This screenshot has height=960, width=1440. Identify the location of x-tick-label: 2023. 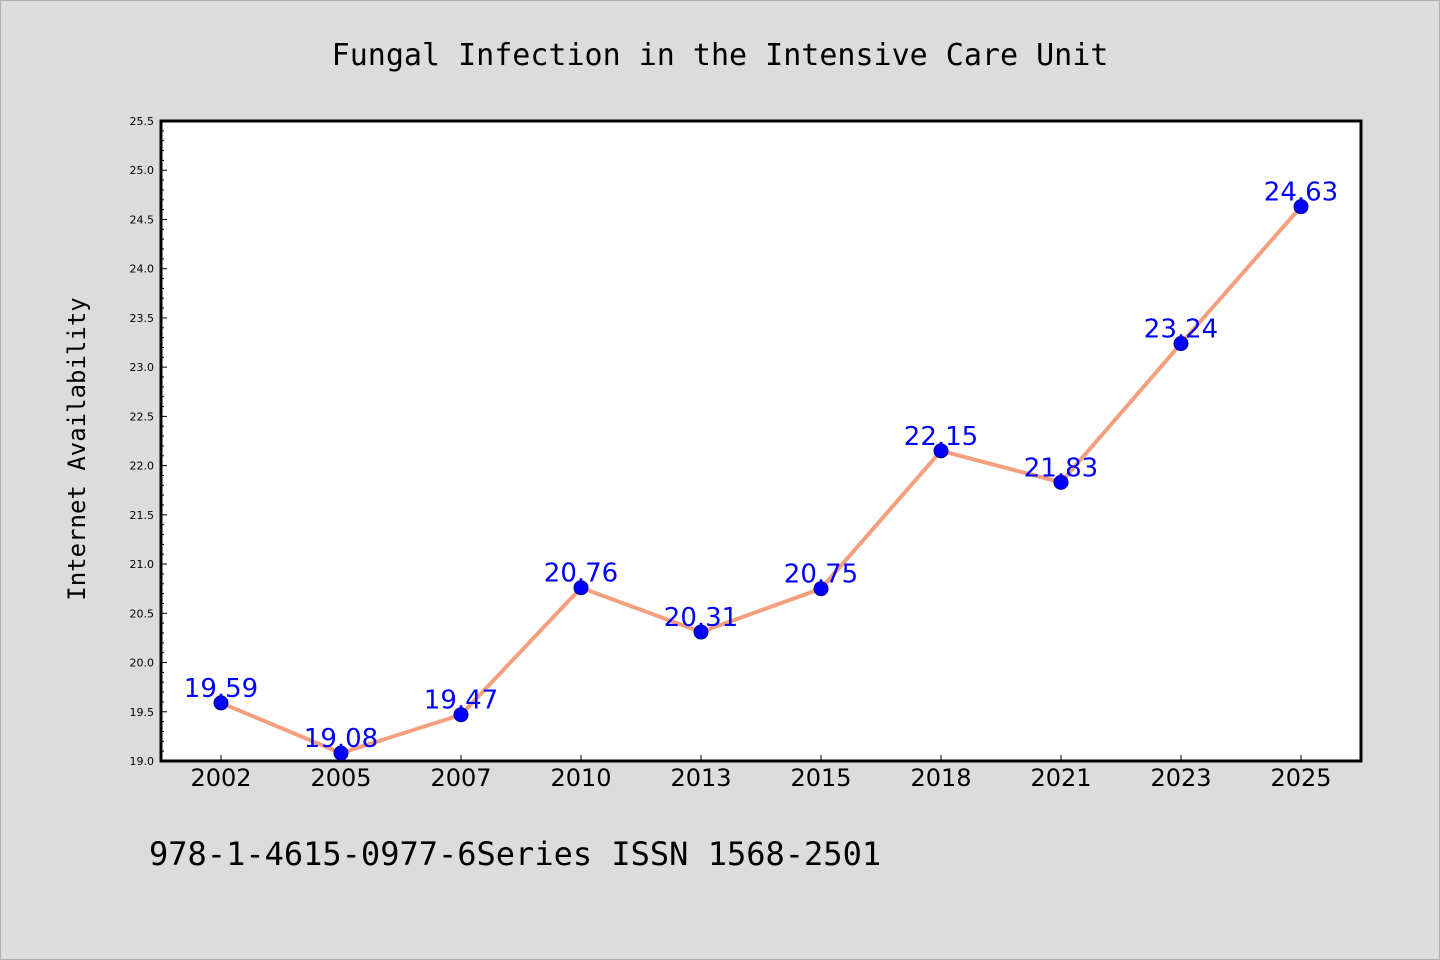
(1180, 778).